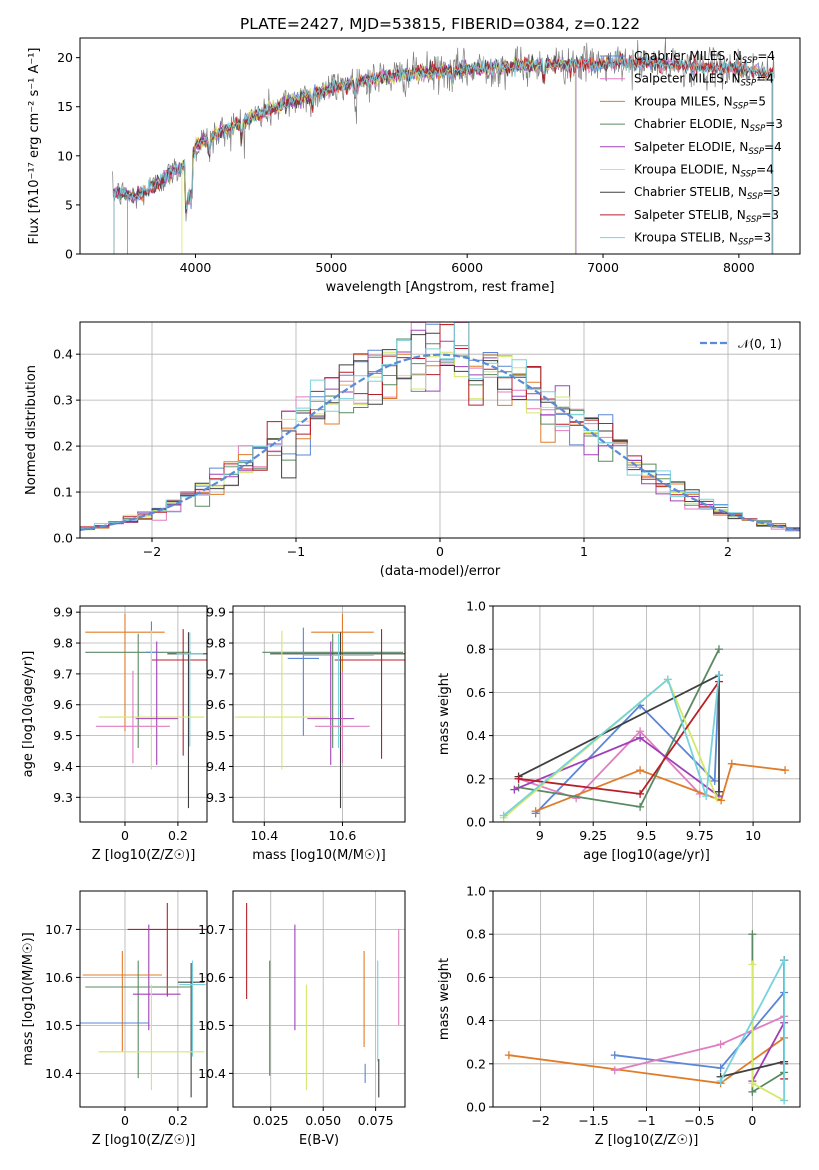 The image size is (819, 1170). I want to click on y-axis-label: Flux [fλ10⁻¹⁷ erg cm⁻² s⁻¹ A⁻¹], so click(34, 146).